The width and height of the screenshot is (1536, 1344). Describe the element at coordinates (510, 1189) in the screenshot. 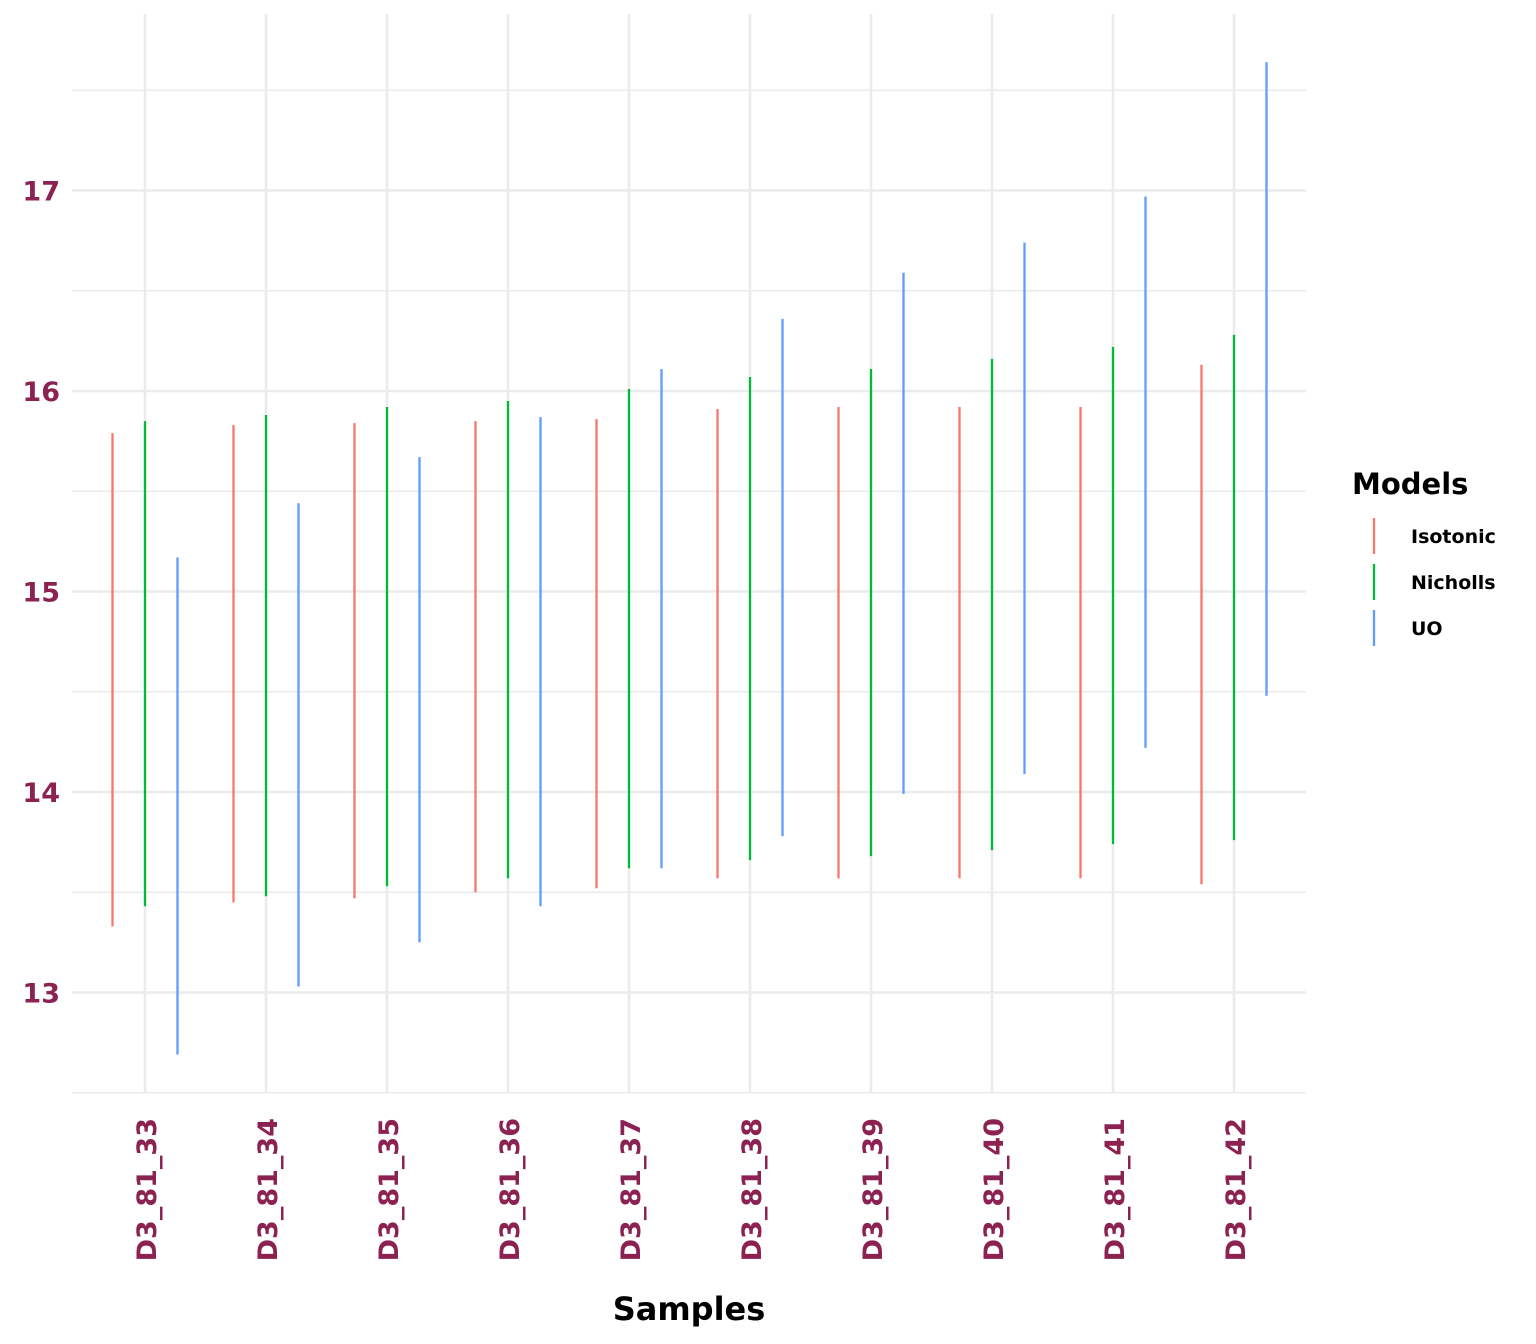

I see `x-tick-label: D3_81_36` at that location.